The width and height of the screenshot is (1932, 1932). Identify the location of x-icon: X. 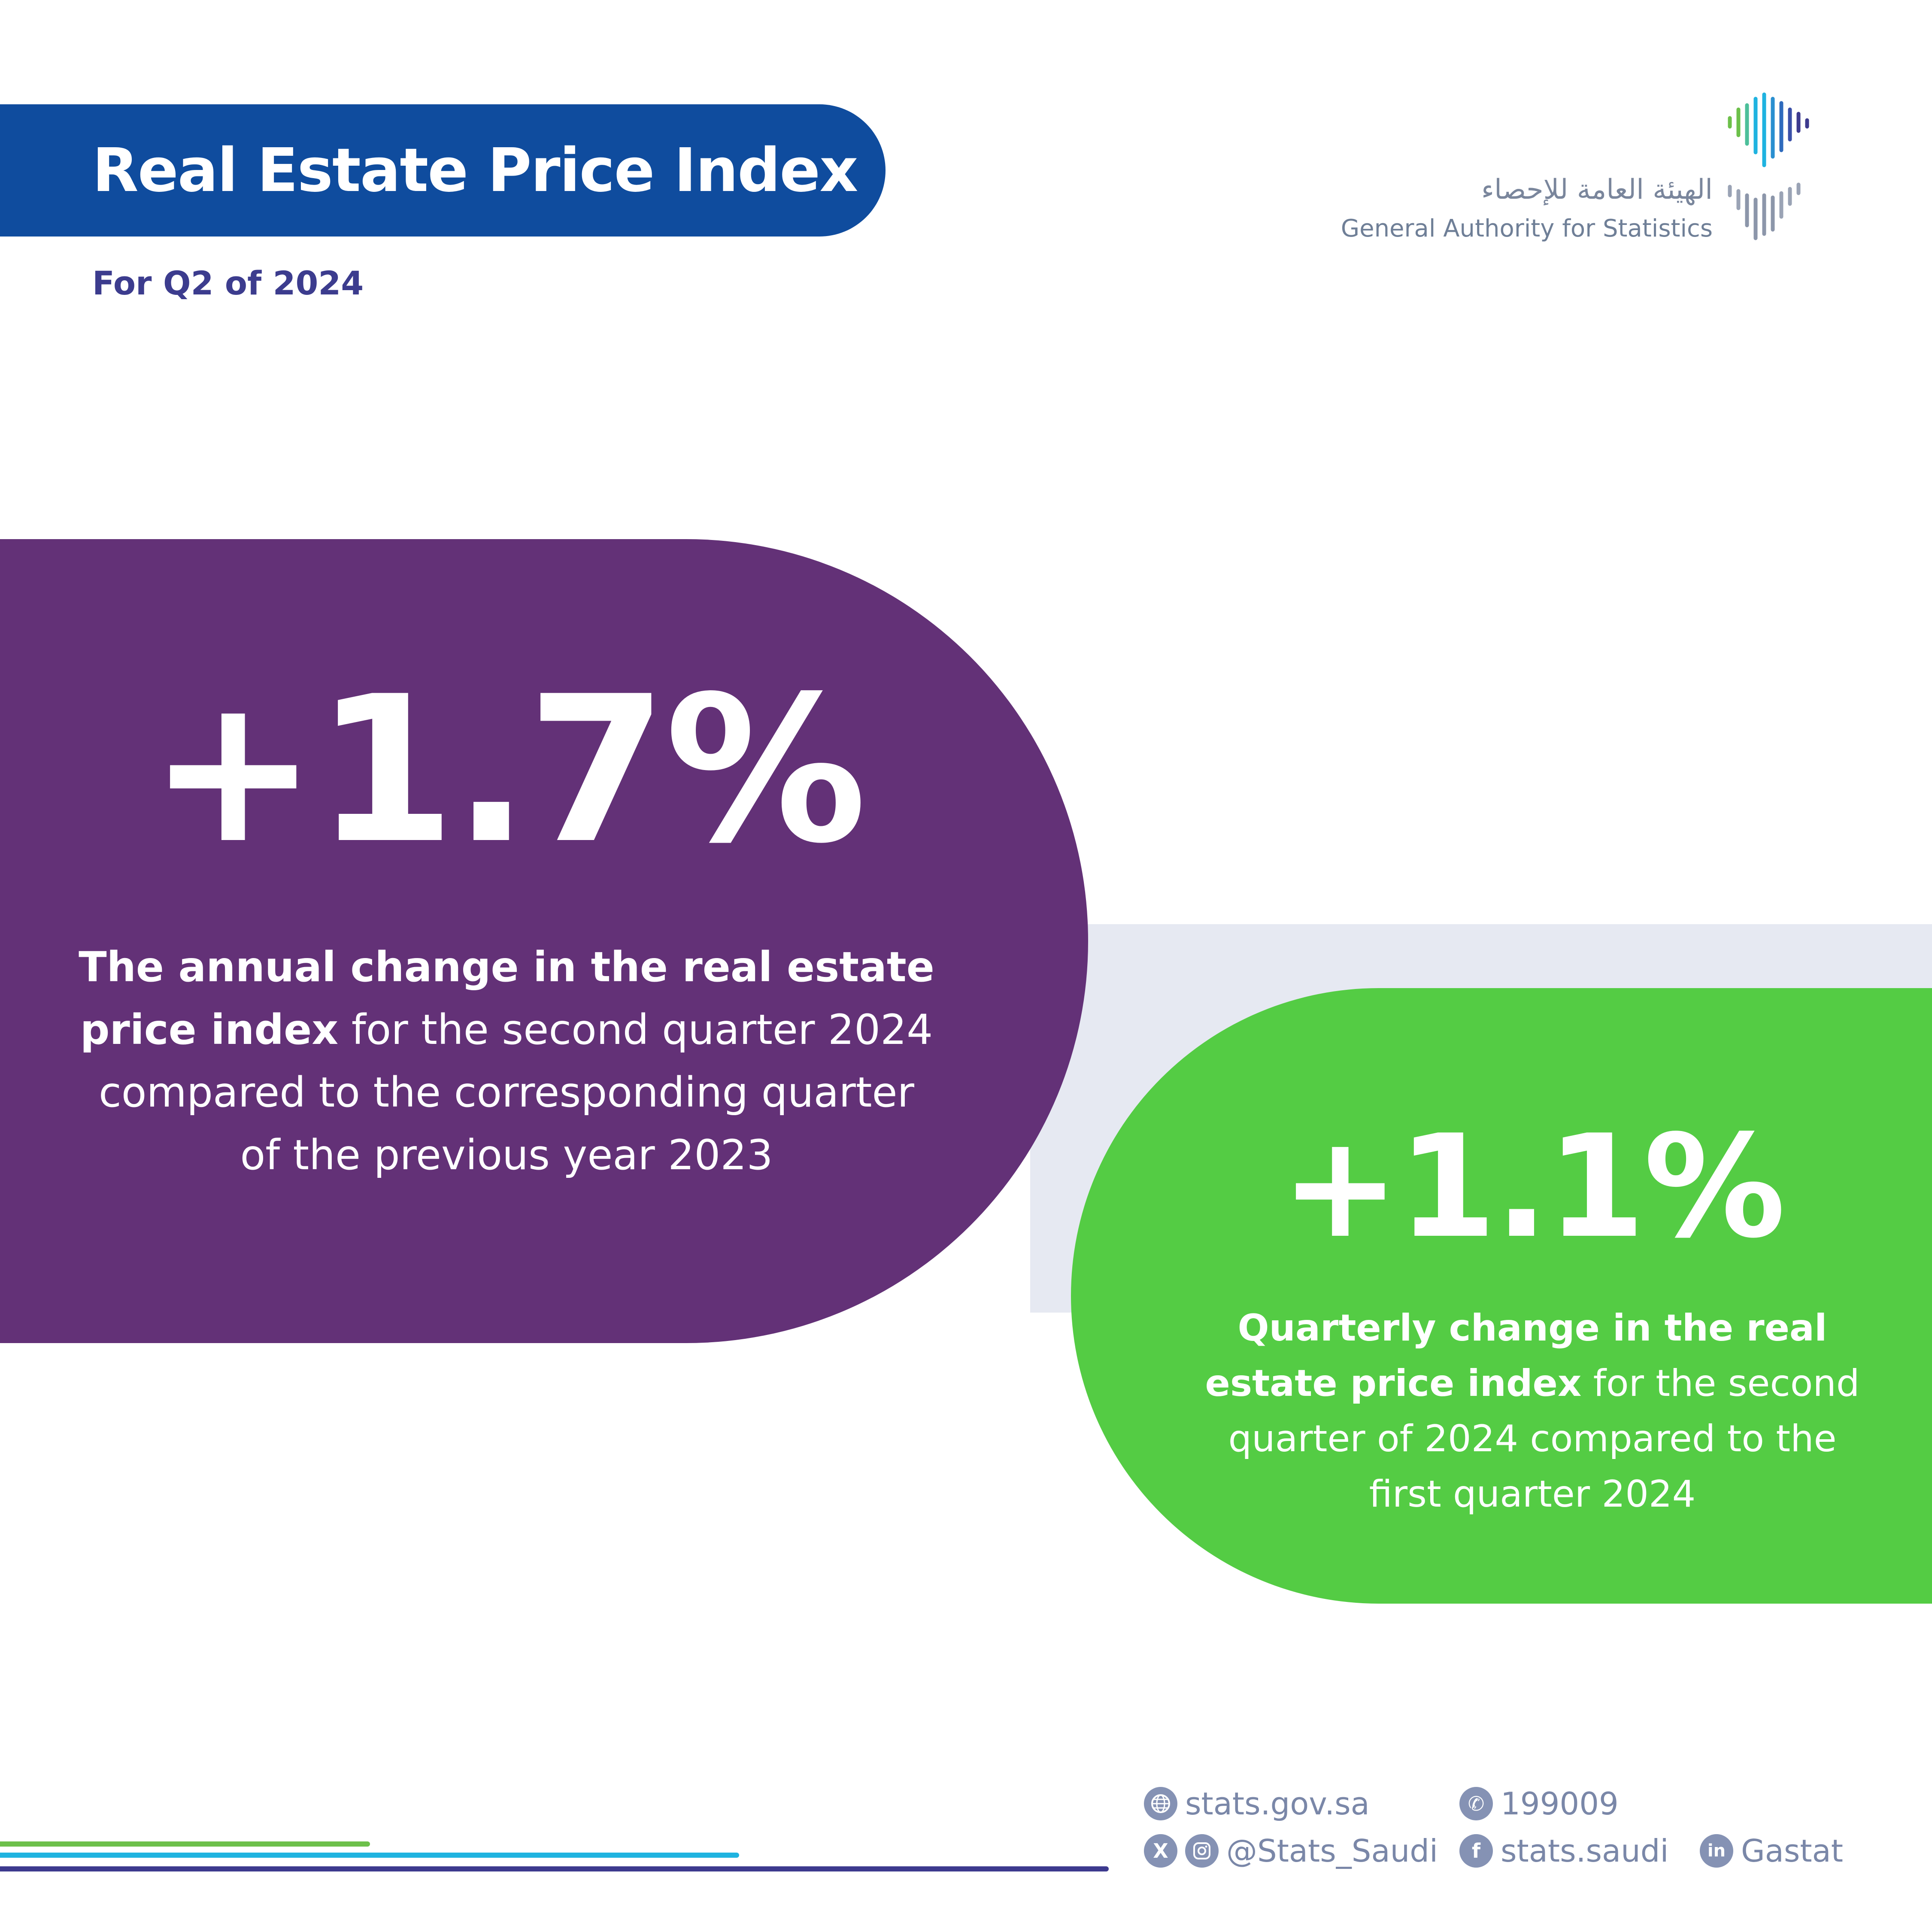
(1160, 1851).